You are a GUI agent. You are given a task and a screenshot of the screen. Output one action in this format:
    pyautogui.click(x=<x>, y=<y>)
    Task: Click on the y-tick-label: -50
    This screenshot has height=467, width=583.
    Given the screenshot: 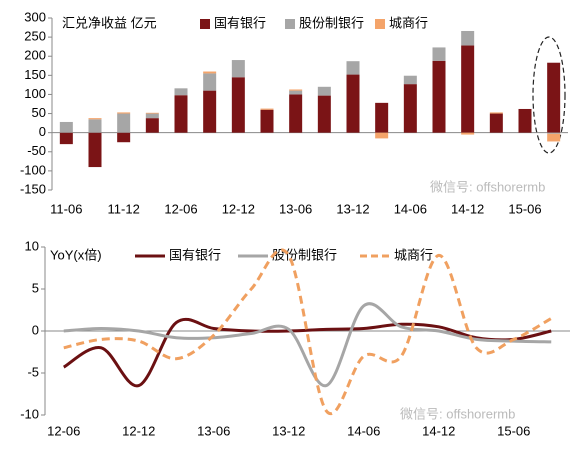 What is the action you would take?
    pyautogui.click(x=36, y=150)
    